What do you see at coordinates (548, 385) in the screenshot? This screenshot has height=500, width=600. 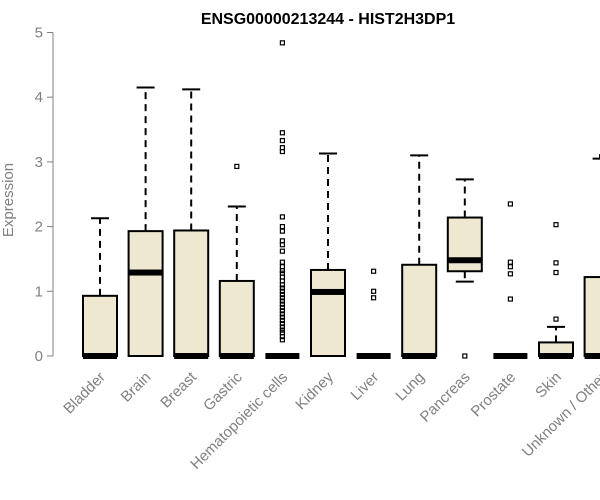 I see `x-tick-label: Skin` at bounding box center [548, 385].